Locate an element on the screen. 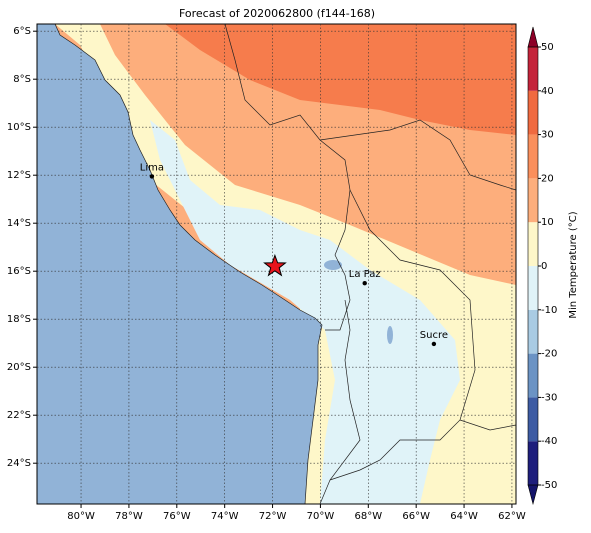 Image resolution: width=591 pixels, height=533 pixels. y-tick-label: 10°S is located at coordinates (19, 127).